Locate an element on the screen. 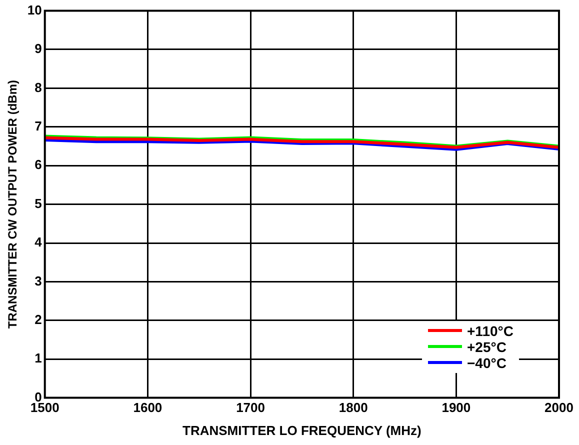  y-tick-label: 6 is located at coordinates (38, 164).